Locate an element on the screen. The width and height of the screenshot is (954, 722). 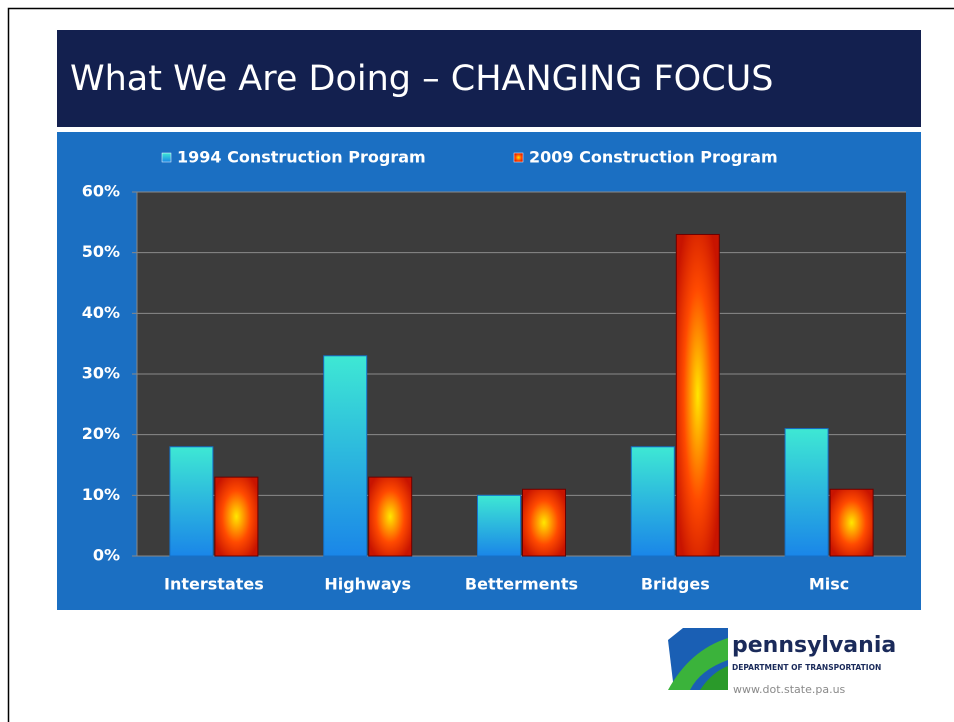
y-tick-label: 20% is located at coordinates (101, 433).